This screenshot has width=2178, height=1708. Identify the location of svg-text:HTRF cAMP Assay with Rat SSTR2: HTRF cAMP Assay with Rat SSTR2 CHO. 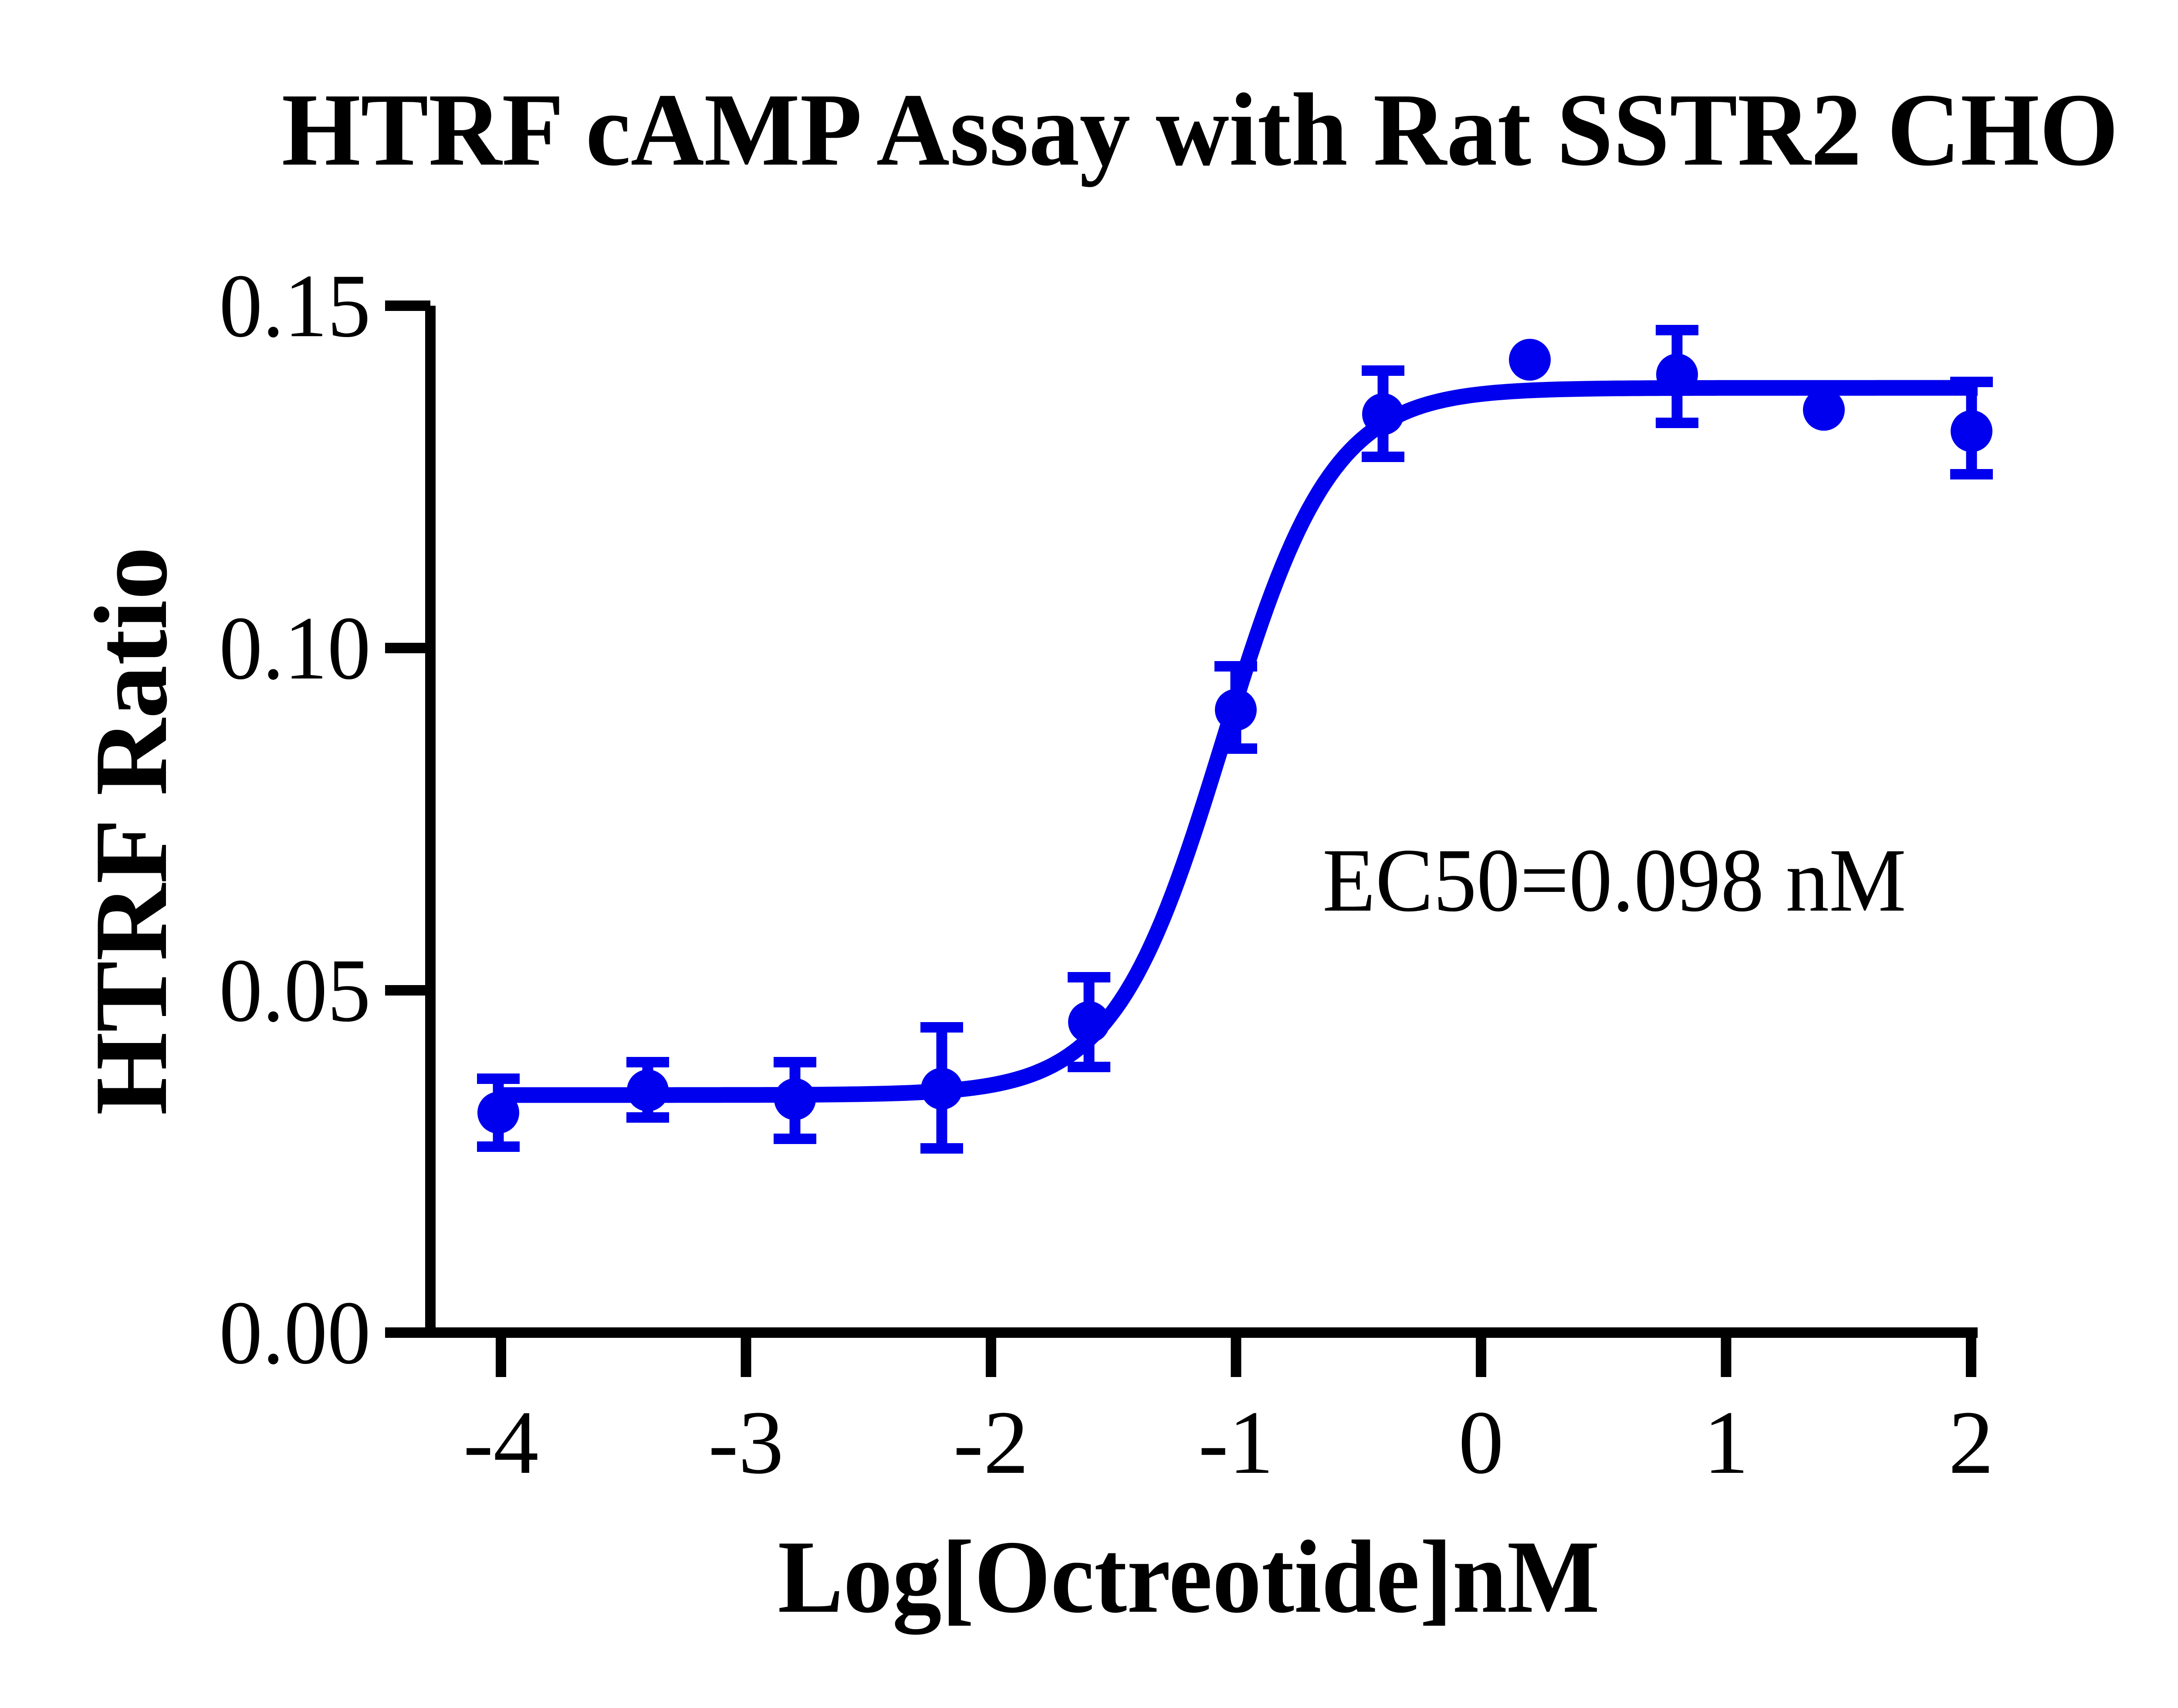
(1200, 129).